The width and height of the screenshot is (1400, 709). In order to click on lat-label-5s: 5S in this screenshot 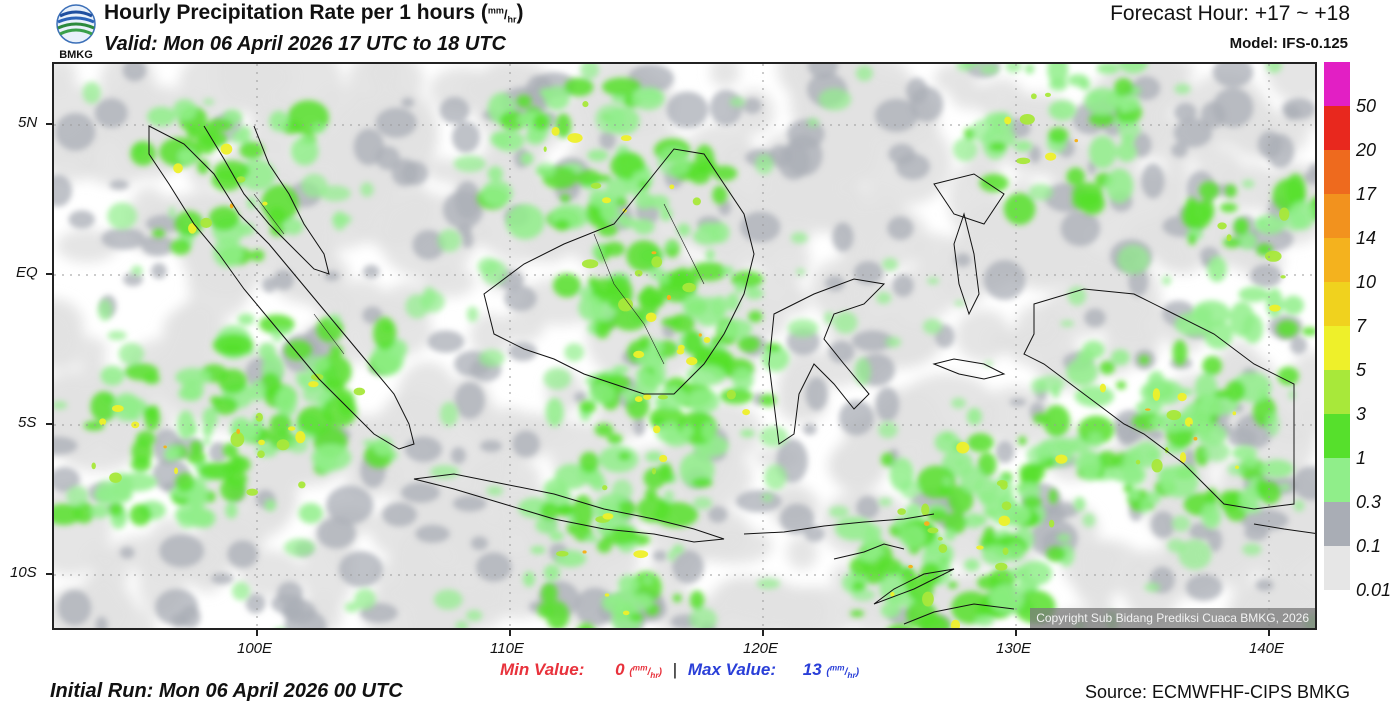, I will do `click(27, 422)`.